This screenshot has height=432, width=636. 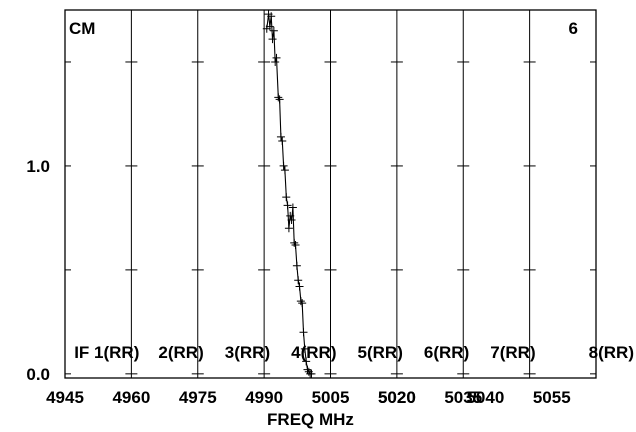 I want to click on x-tick-label: 4945, so click(x=65, y=397).